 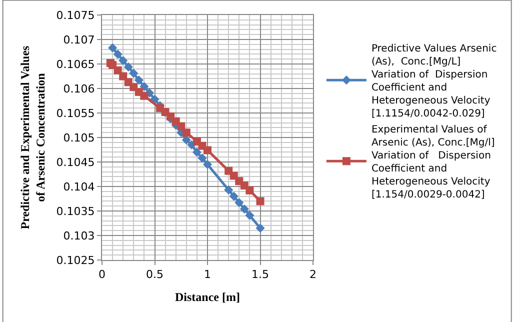 I want to click on x-axis-title: Distance [m], so click(x=207, y=297).